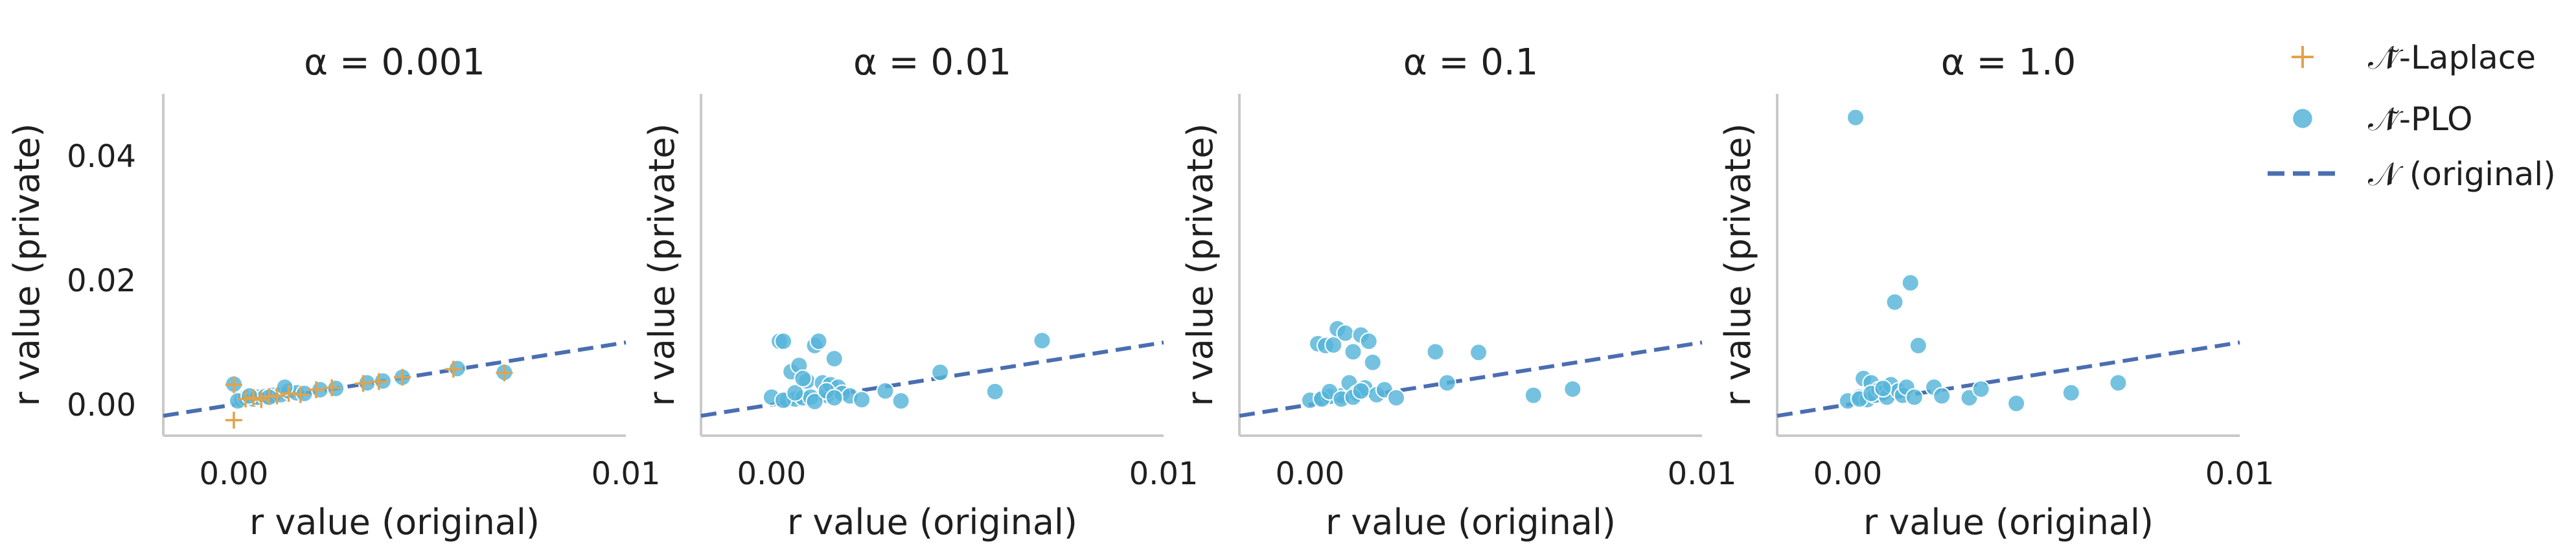 The height and width of the screenshot is (560, 2576). I want to click on panel-title: α = 0.01, so click(932, 62).